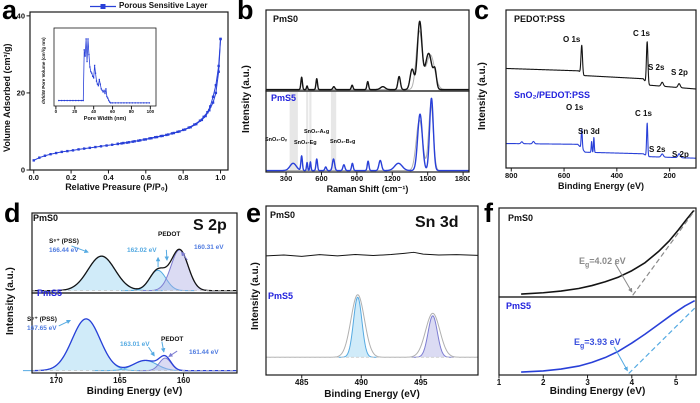 Image resolution: width=700 pixels, height=403 pixels. What do you see at coordinates (511, 175) in the screenshot?
I see `svg-text: 800` at bounding box center [511, 175].